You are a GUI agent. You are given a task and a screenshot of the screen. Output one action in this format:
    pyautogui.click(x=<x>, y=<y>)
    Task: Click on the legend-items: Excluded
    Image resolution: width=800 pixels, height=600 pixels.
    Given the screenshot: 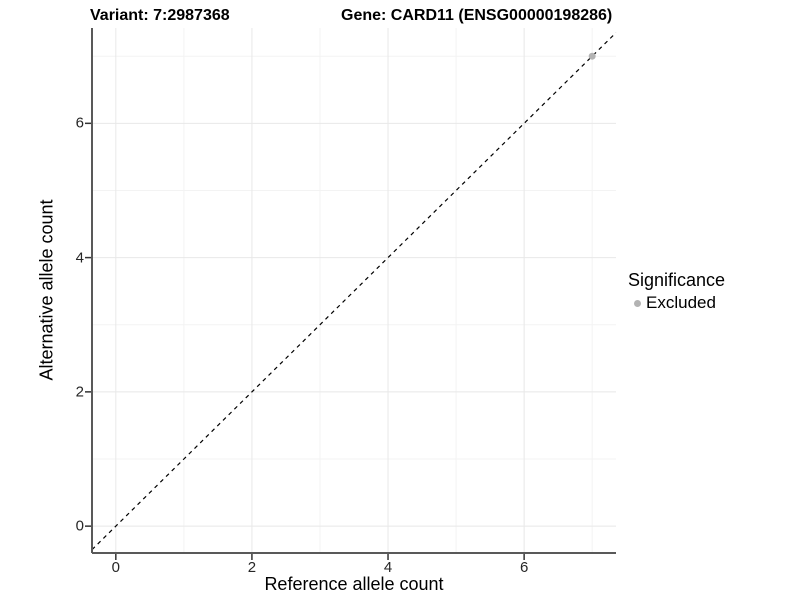 What is the action you would take?
    pyautogui.click(x=710, y=303)
    